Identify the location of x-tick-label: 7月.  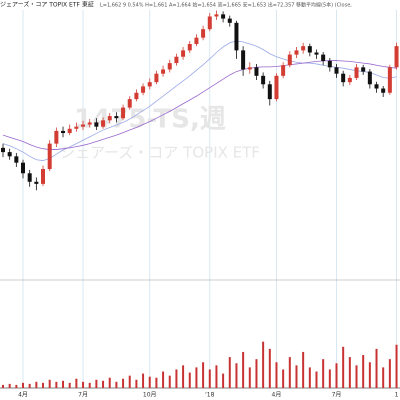
(337, 395).